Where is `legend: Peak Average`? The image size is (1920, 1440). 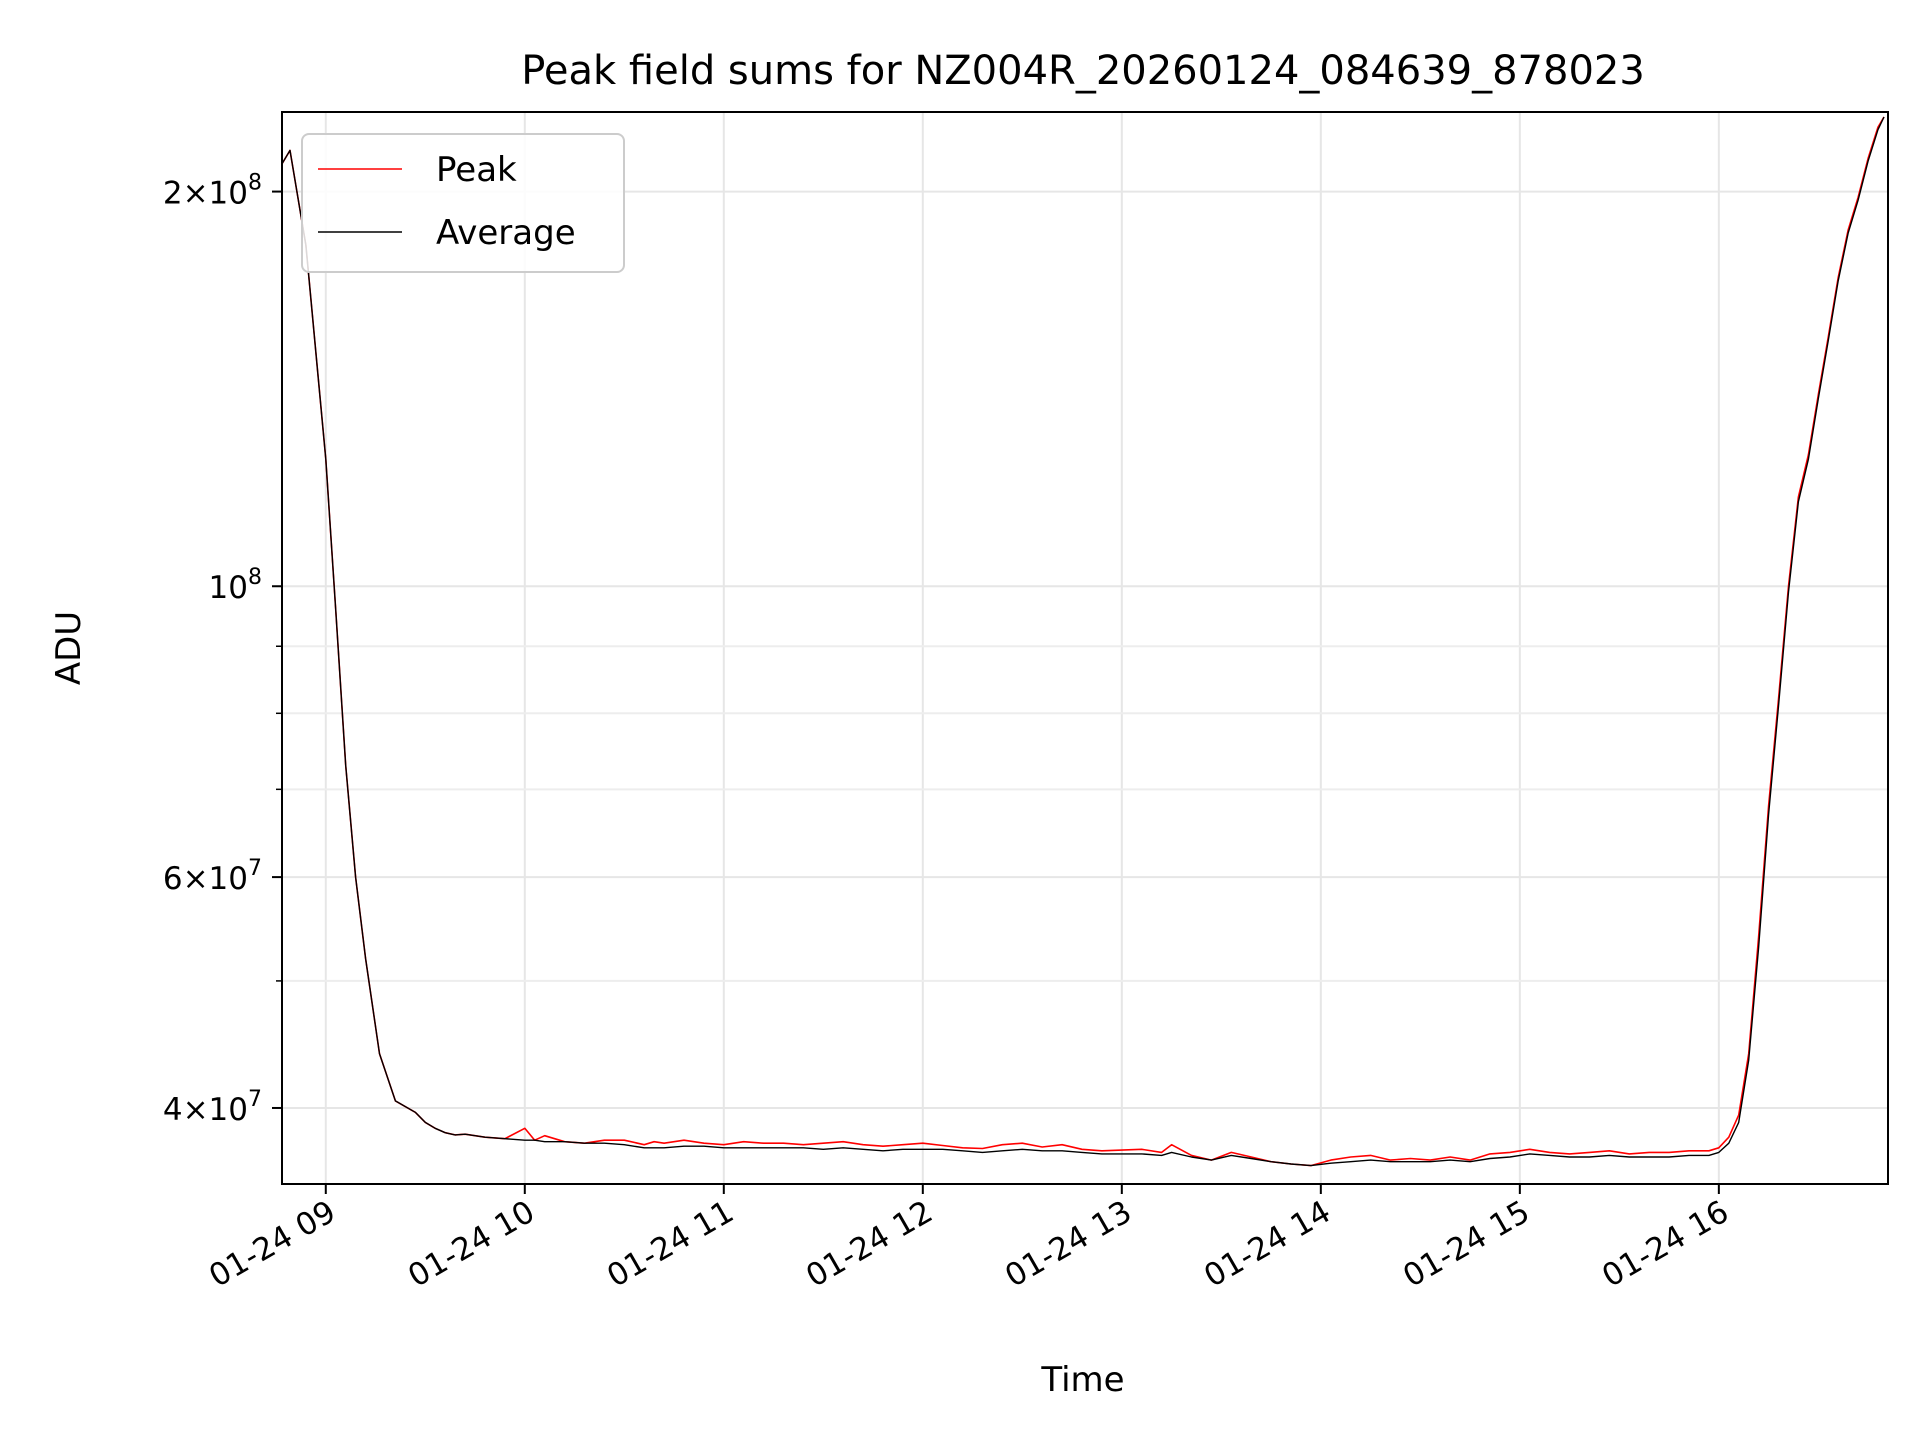 legend: Peak Average is located at coordinates (463, 203).